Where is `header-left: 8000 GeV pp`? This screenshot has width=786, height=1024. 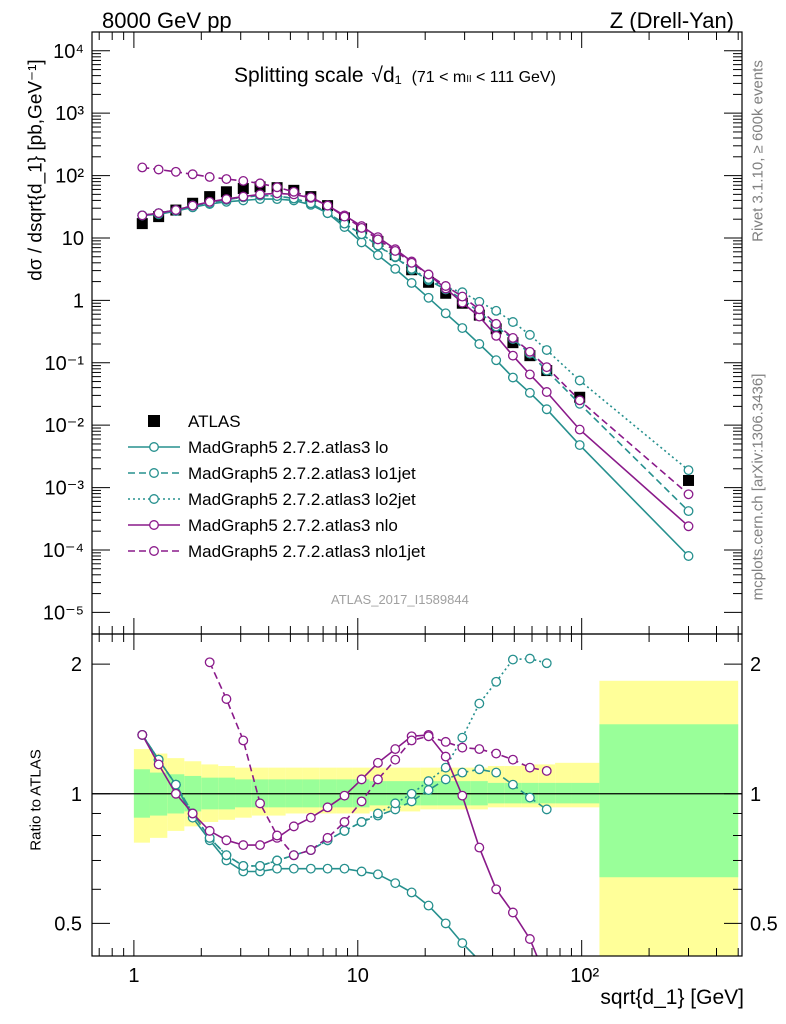
header-left: 8000 GeV pp is located at coordinates (167, 20).